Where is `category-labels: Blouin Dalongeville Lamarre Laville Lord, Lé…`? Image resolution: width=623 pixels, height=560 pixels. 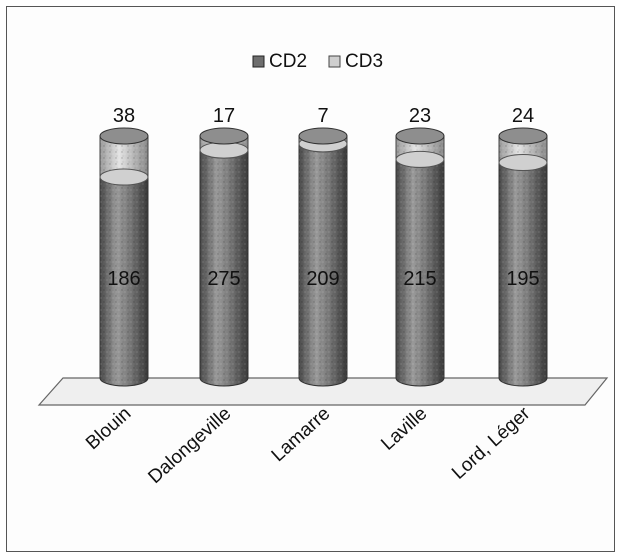
category-labels: Blouin Dalongeville Lamarre Laville Lord, Lé… is located at coordinates (308, 445).